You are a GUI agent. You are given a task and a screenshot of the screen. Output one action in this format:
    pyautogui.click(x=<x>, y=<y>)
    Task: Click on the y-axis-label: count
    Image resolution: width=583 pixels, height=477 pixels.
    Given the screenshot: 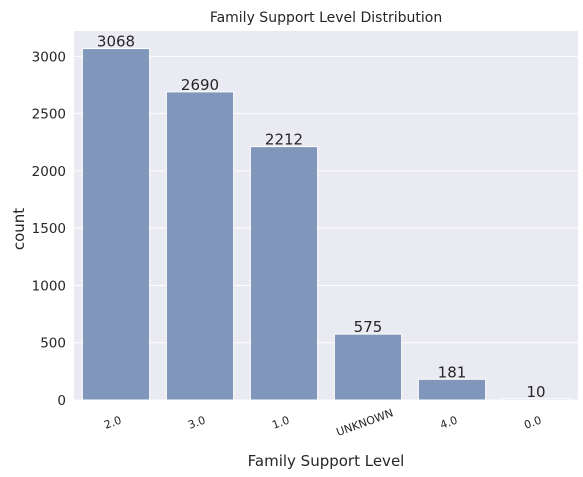 What is the action you would take?
    pyautogui.click(x=19, y=229)
    